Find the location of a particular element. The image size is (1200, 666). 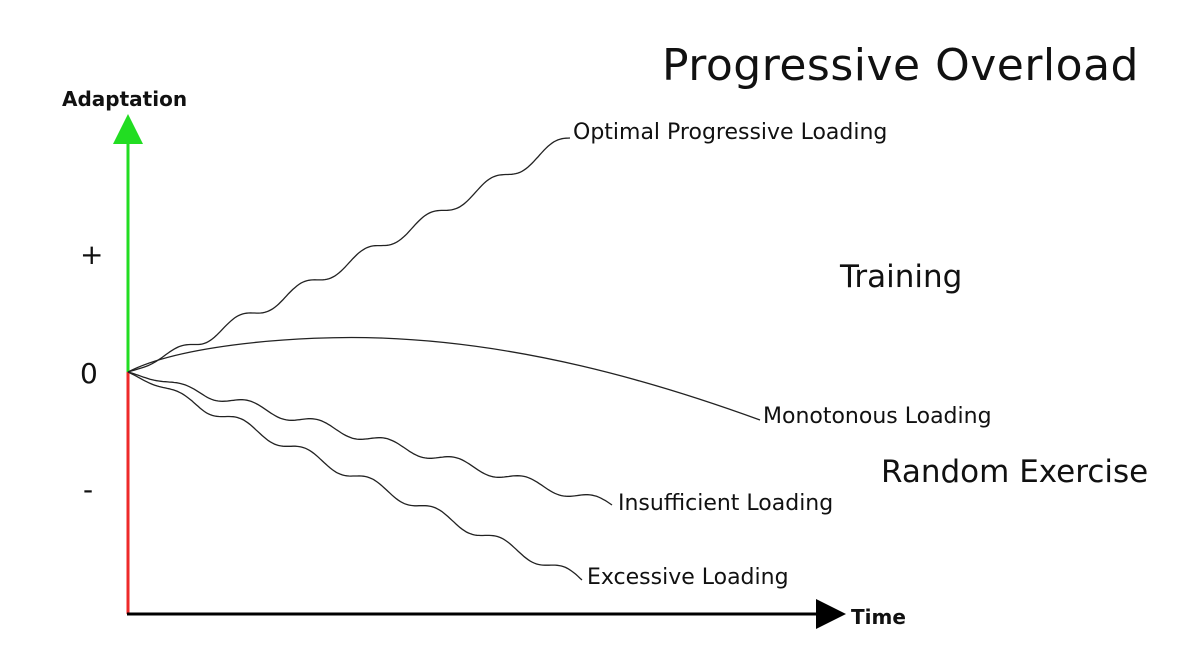

label-insufficient-loading: Insufficient Loading is located at coordinates (726, 503).